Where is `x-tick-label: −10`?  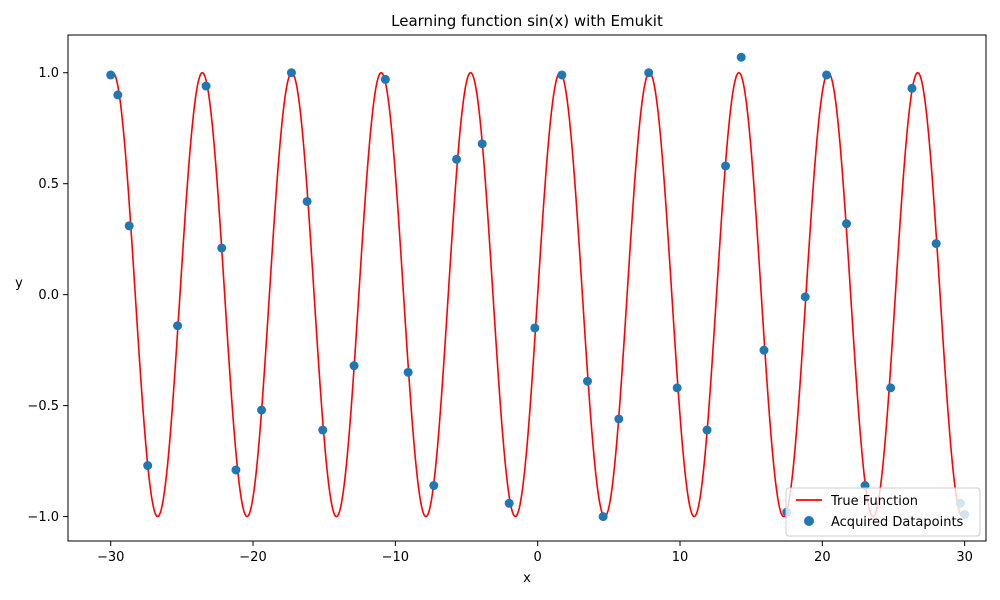
x-tick-label: −10 is located at coordinates (395, 557).